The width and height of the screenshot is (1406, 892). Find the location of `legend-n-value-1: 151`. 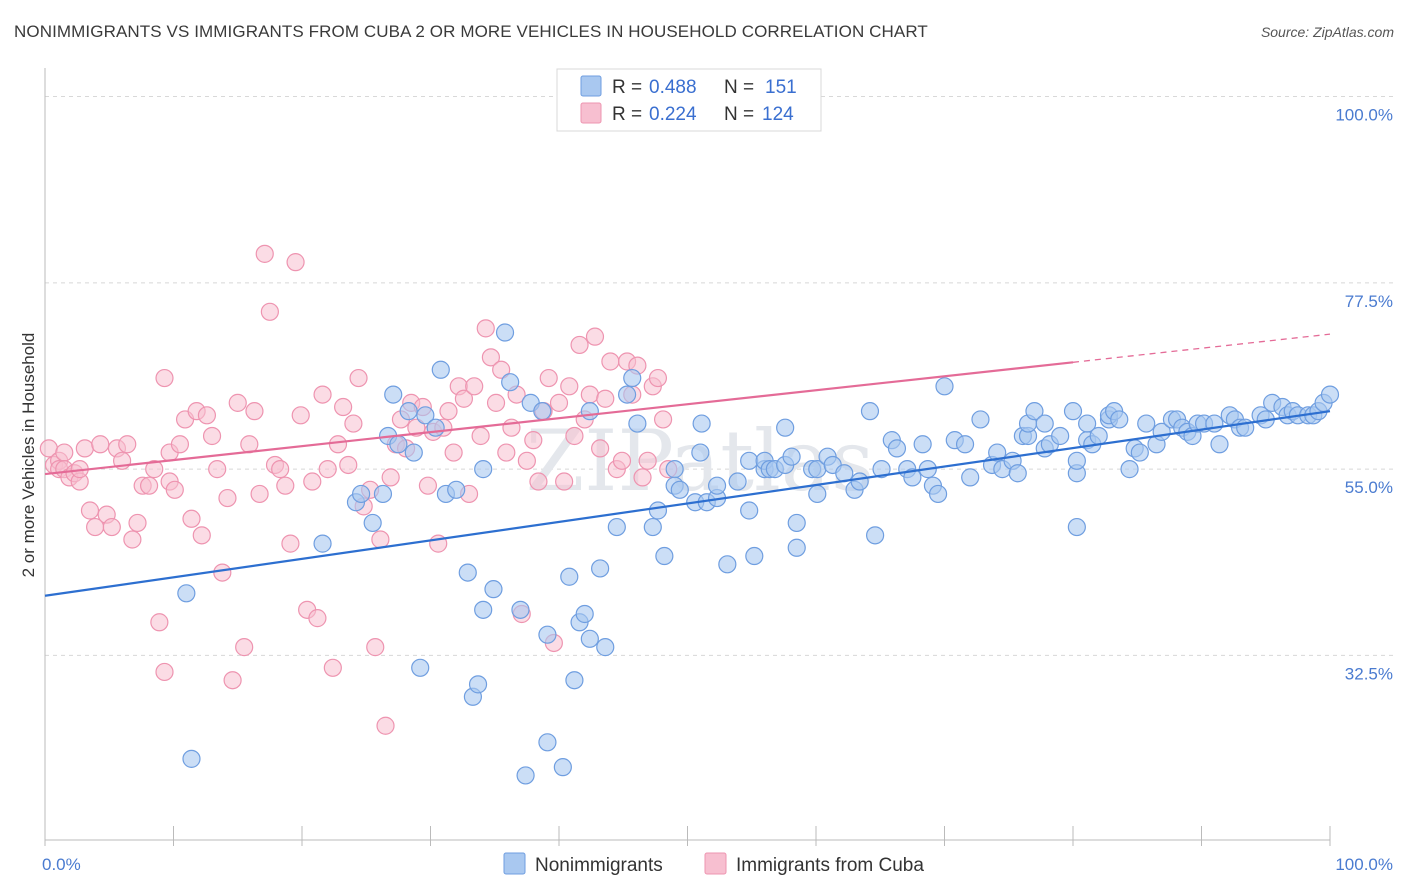

legend-n-value-1: 151 is located at coordinates (781, 87).